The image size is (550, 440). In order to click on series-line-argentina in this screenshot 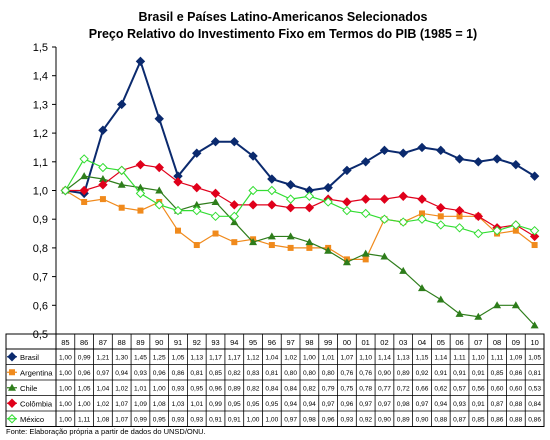, I will do `click(300, 224)`.